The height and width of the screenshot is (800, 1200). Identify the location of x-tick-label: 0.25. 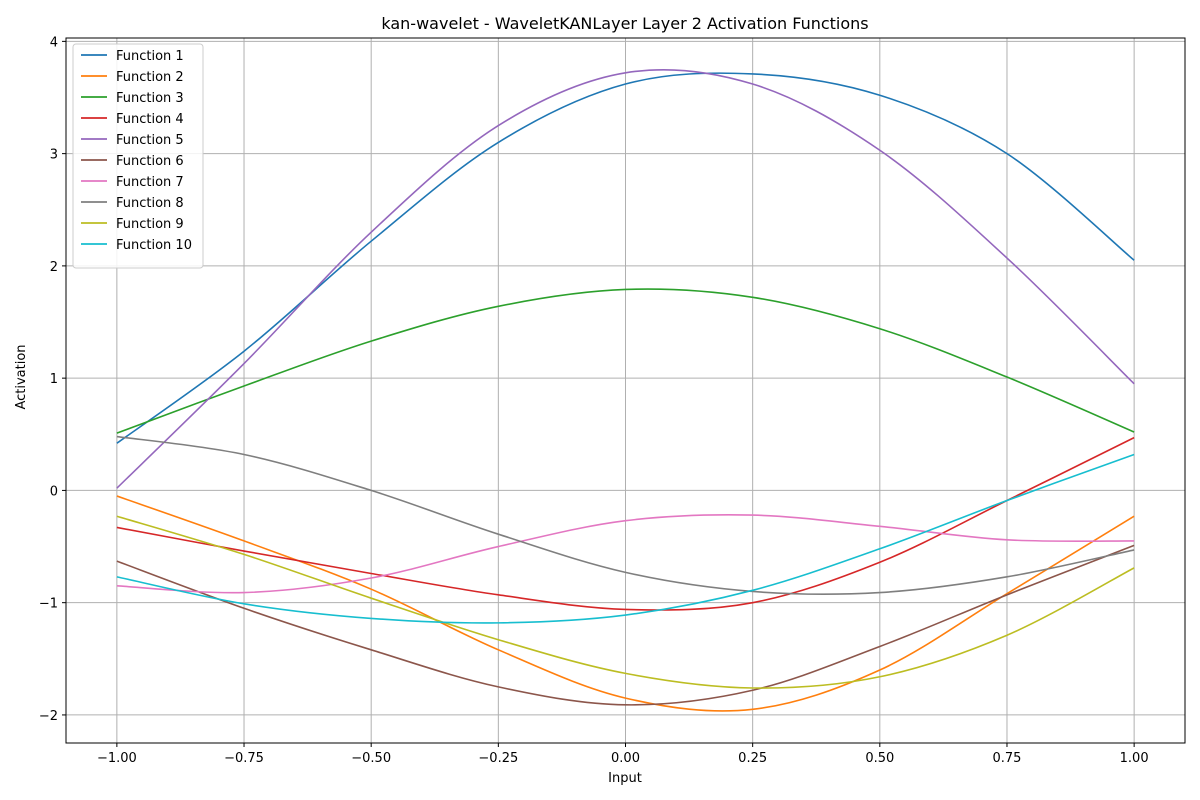
(752, 758).